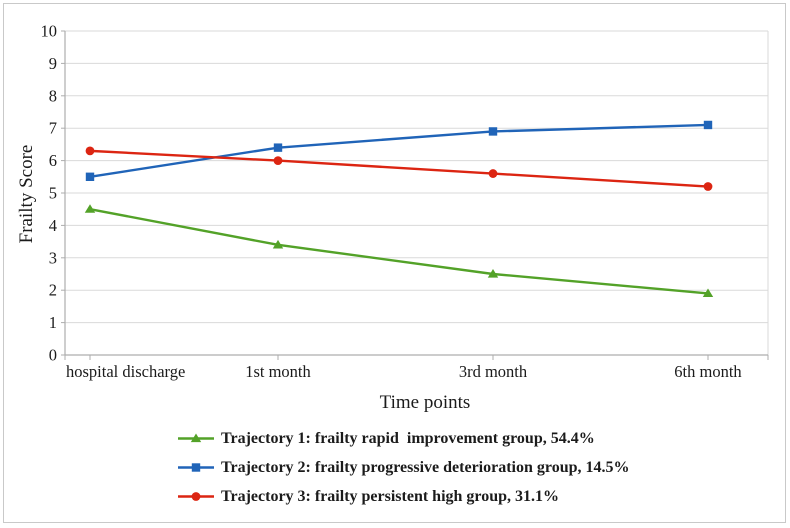  Describe the element at coordinates (53, 290) in the screenshot. I see `y-tick-label: 2` at that location.